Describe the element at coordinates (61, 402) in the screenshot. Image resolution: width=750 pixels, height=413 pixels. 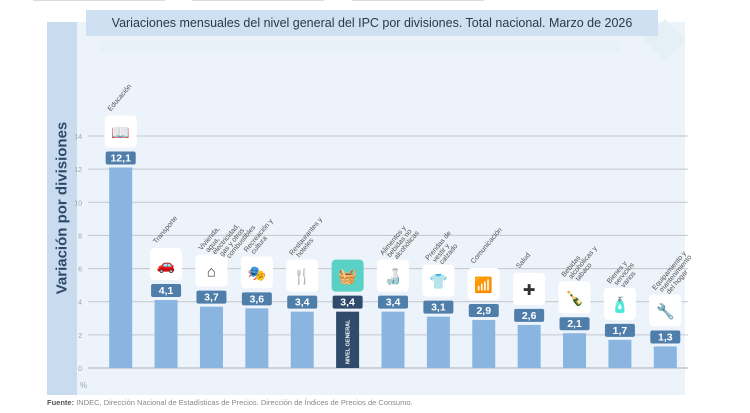
I see `source-label: Fuente:` at that location.